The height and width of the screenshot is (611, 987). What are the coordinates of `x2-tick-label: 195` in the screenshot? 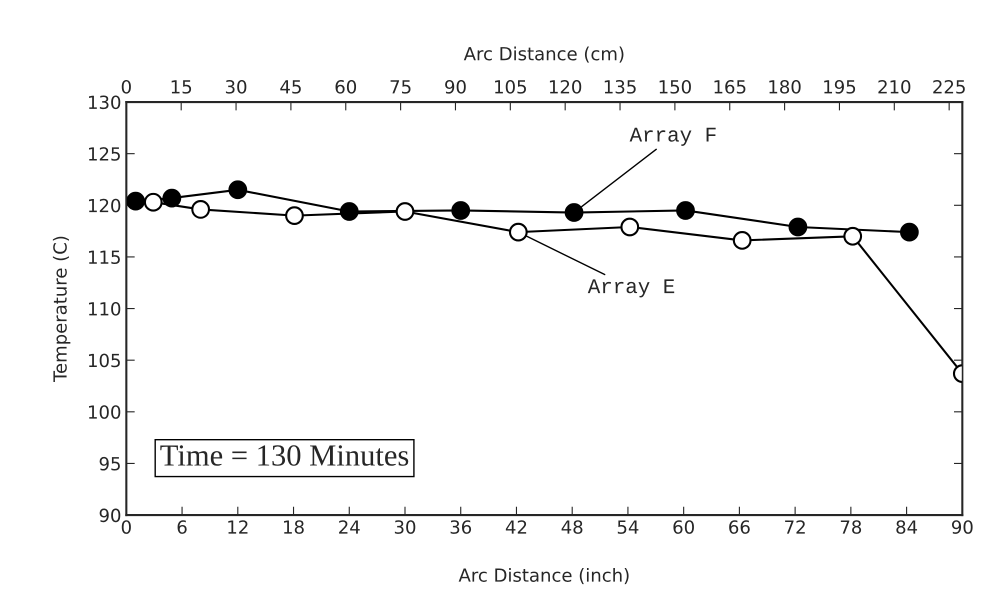 It's located at (840, 87).